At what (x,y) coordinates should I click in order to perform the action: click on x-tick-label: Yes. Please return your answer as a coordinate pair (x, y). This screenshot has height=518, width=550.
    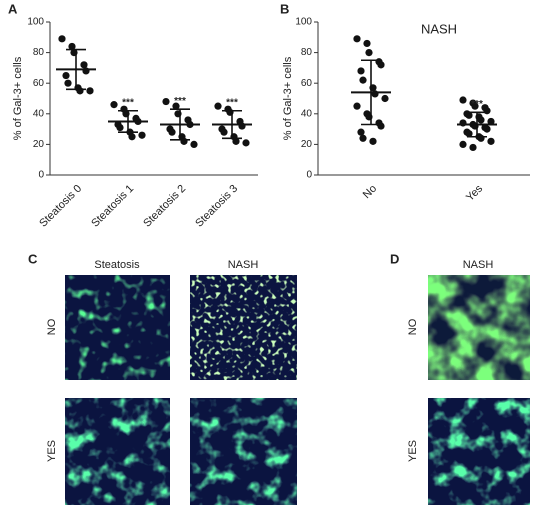
    Looking at the image, I should click on (475, 193).